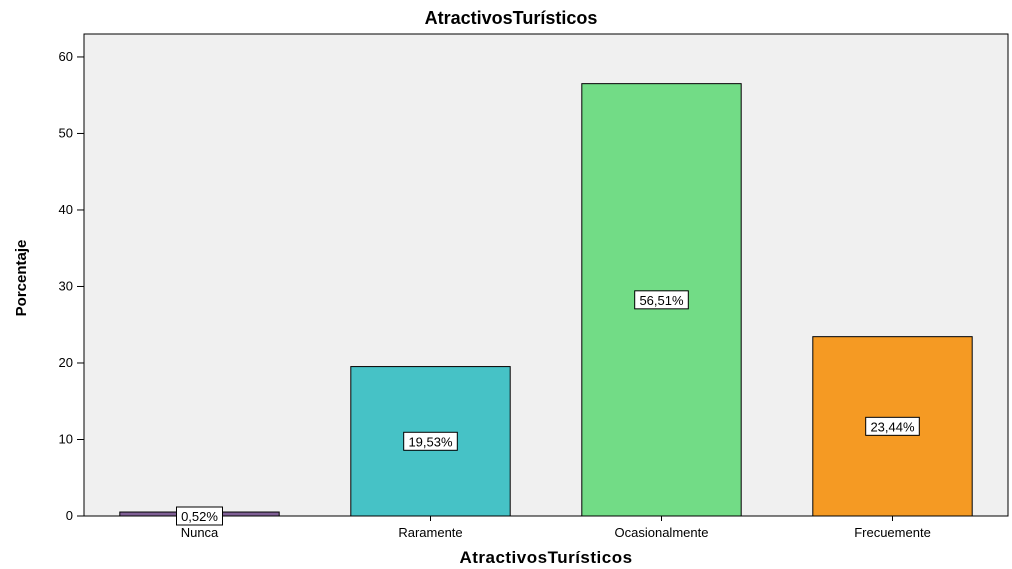  What do you see at coordinates (66, 362) in the screenshot?
I see `y-tick-label: 20` at bounding box center [66, 362].